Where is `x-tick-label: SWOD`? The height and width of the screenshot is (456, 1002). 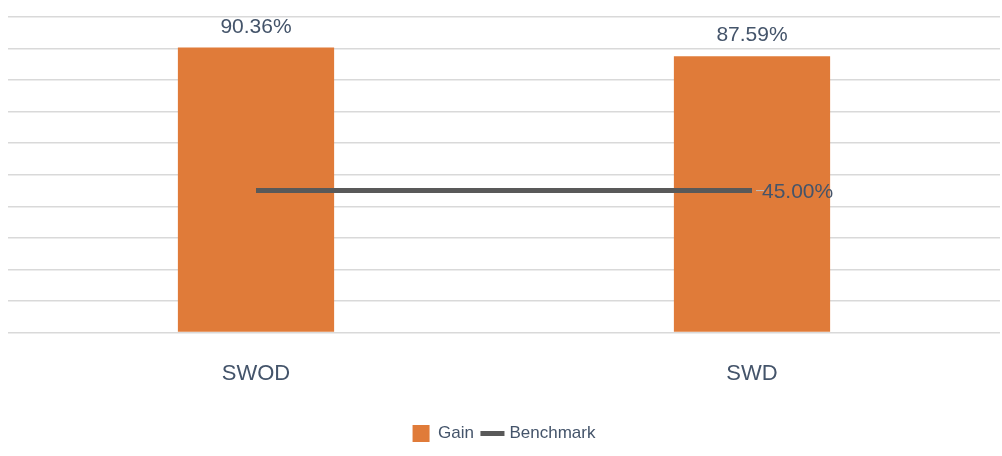
x-tick-label: SWOD is located at coordinates (256, 372).